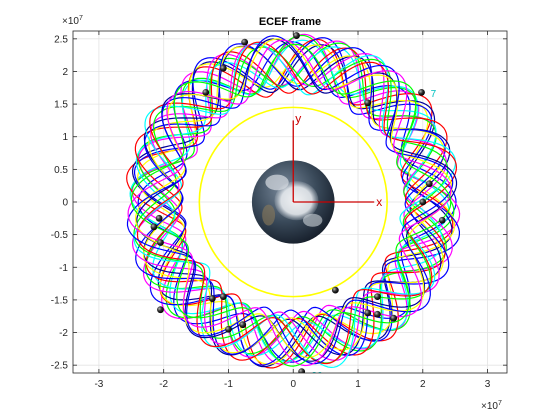 This screenshot has width=560, height=420. Describe the element at coordinates (65, 137) in the screenshot. I see `y-tick-label: 1` at that location.